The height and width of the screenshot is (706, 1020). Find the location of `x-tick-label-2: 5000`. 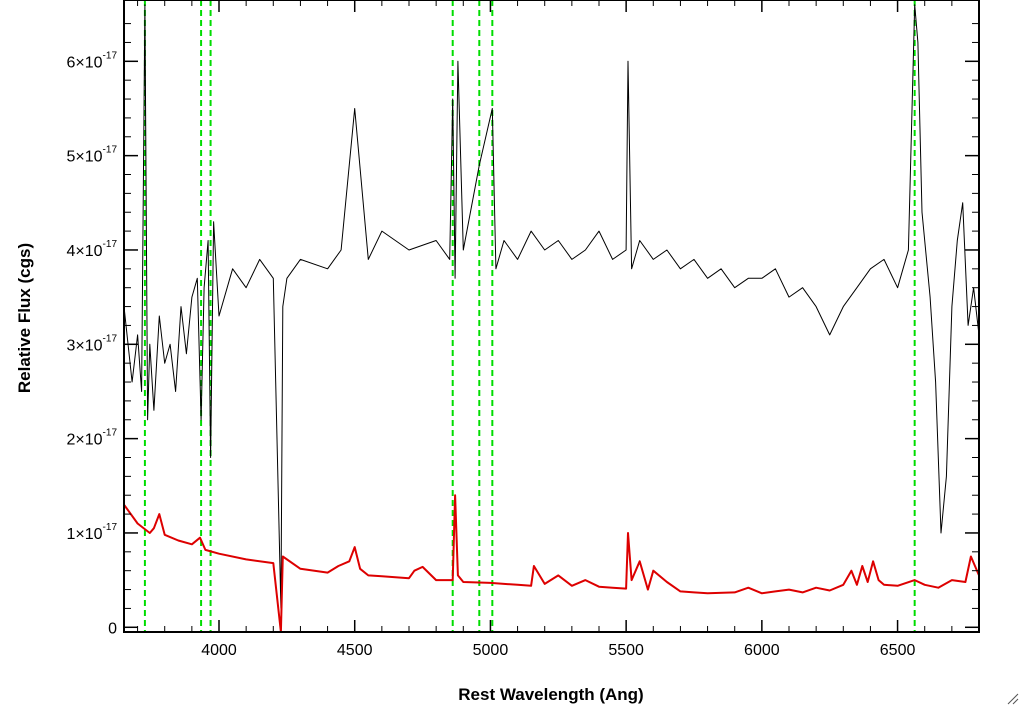

x-tick-label-2: 5000 is located at coordinates (491, 650).